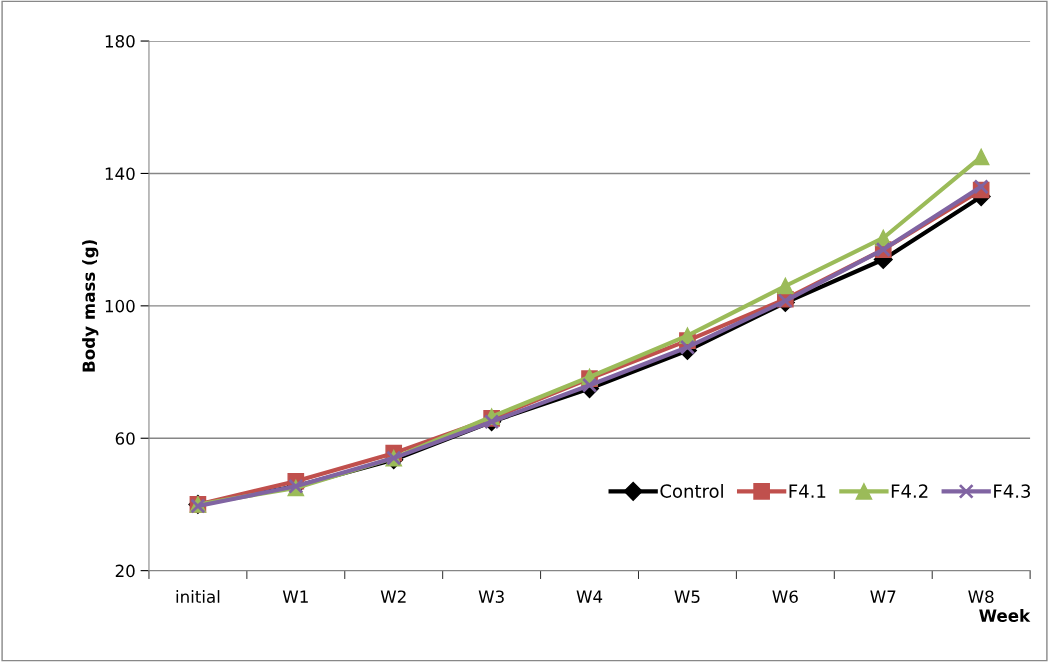 This screenshot has width=1049, height=662. I want to click on x-tick-label: W2, so click(393, 596).